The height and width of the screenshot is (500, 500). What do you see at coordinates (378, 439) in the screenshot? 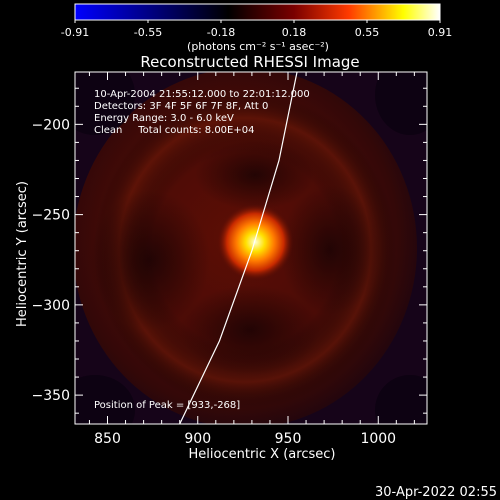
I see `x-tick-label: 1000` at bounding box center [378, 439].